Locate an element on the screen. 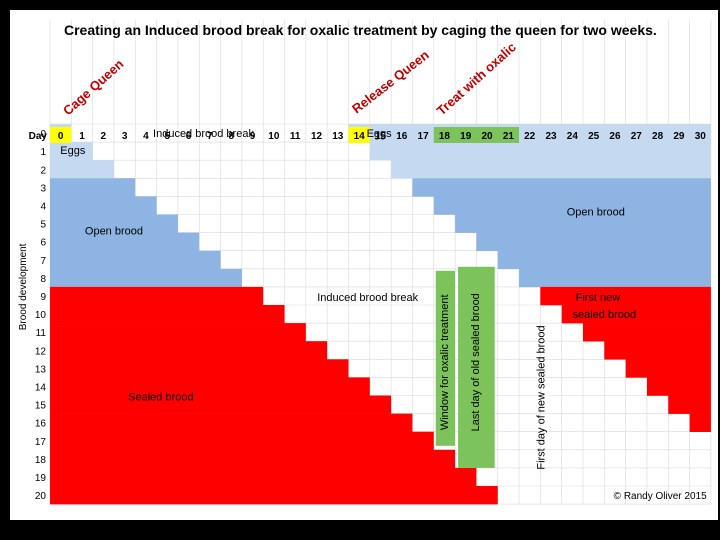 This screenshot has width=720, height=540. day-tick-label: 29 is located at coordinates (679, 136).